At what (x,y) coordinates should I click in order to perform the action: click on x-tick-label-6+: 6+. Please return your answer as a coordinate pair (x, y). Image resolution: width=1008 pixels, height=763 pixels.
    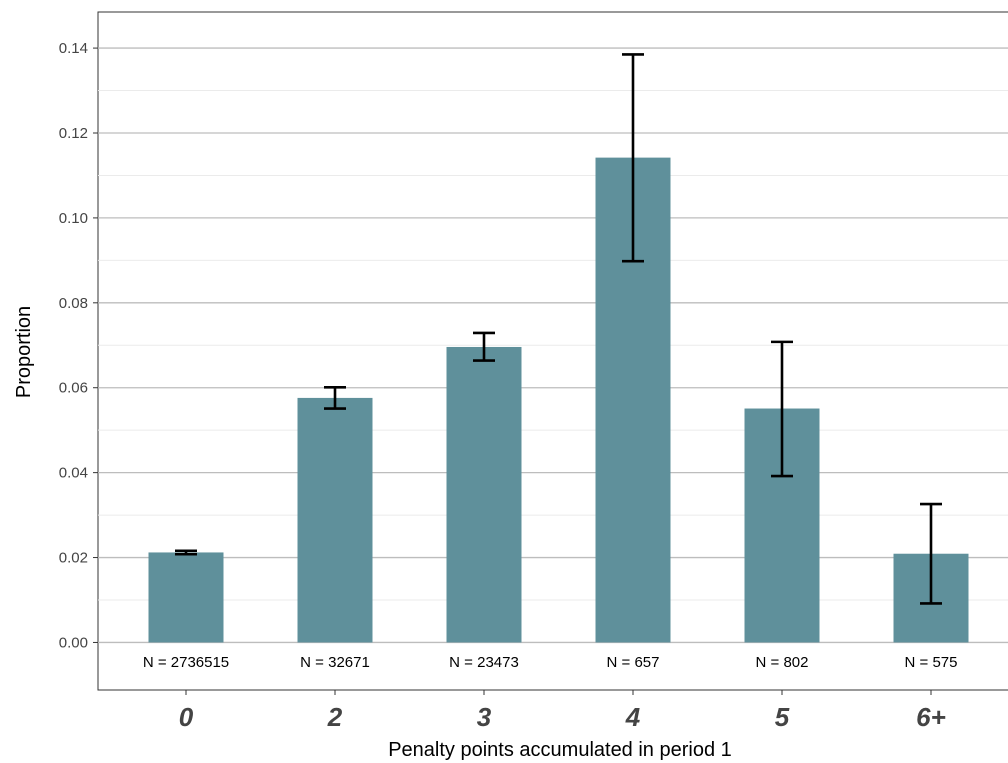
    Looking at the image, I should click on (931, 717).